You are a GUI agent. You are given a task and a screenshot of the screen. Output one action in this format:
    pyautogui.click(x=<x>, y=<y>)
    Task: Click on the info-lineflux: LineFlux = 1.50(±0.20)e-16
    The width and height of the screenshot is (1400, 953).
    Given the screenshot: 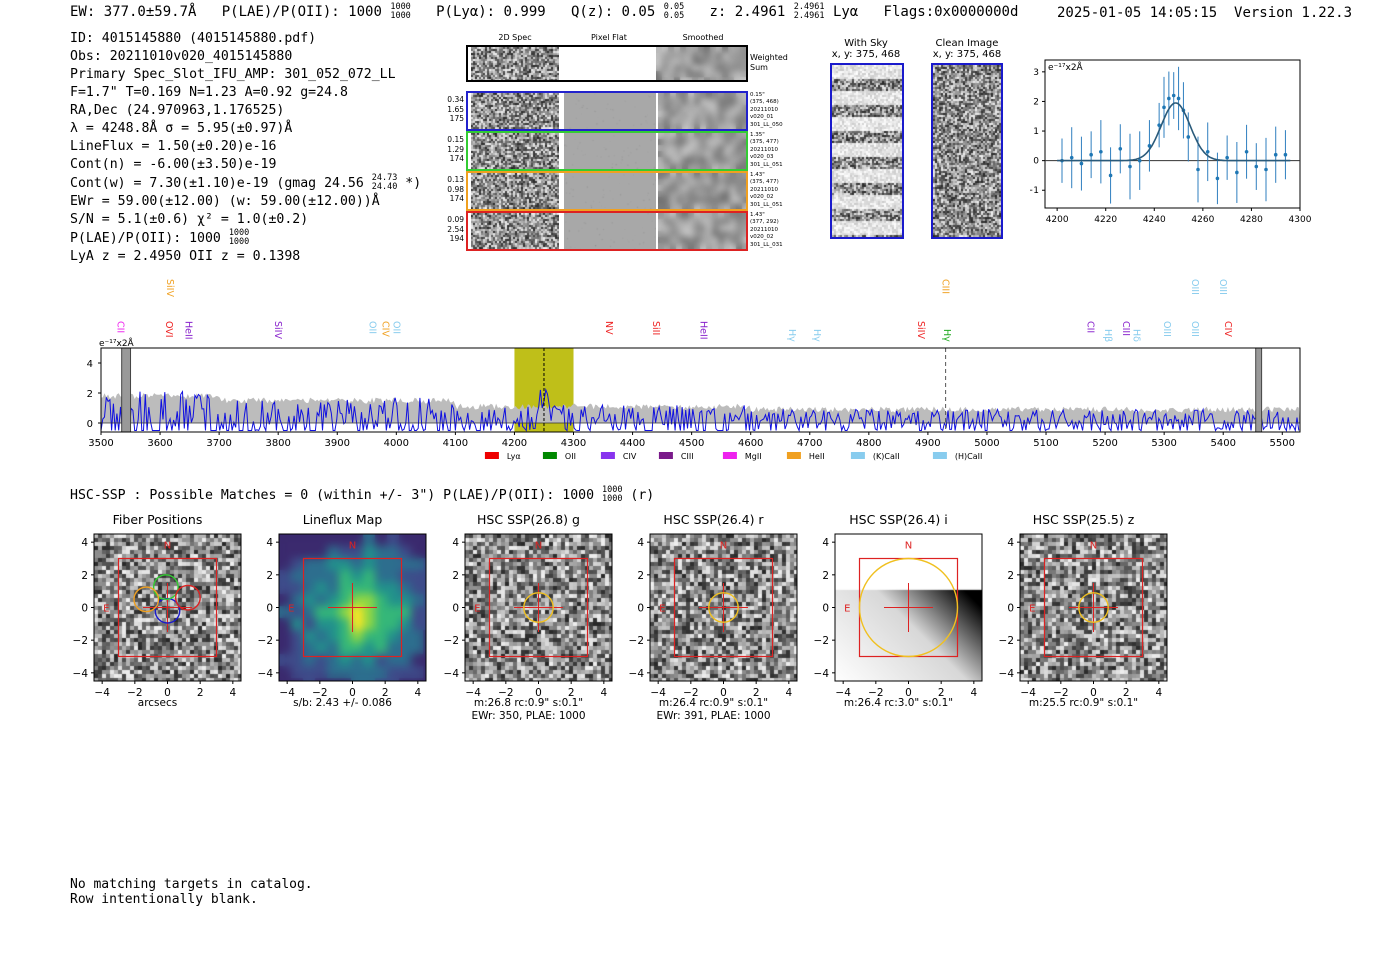 What is the action you would take?
    pyautogui.click(x=173, y=146)
    